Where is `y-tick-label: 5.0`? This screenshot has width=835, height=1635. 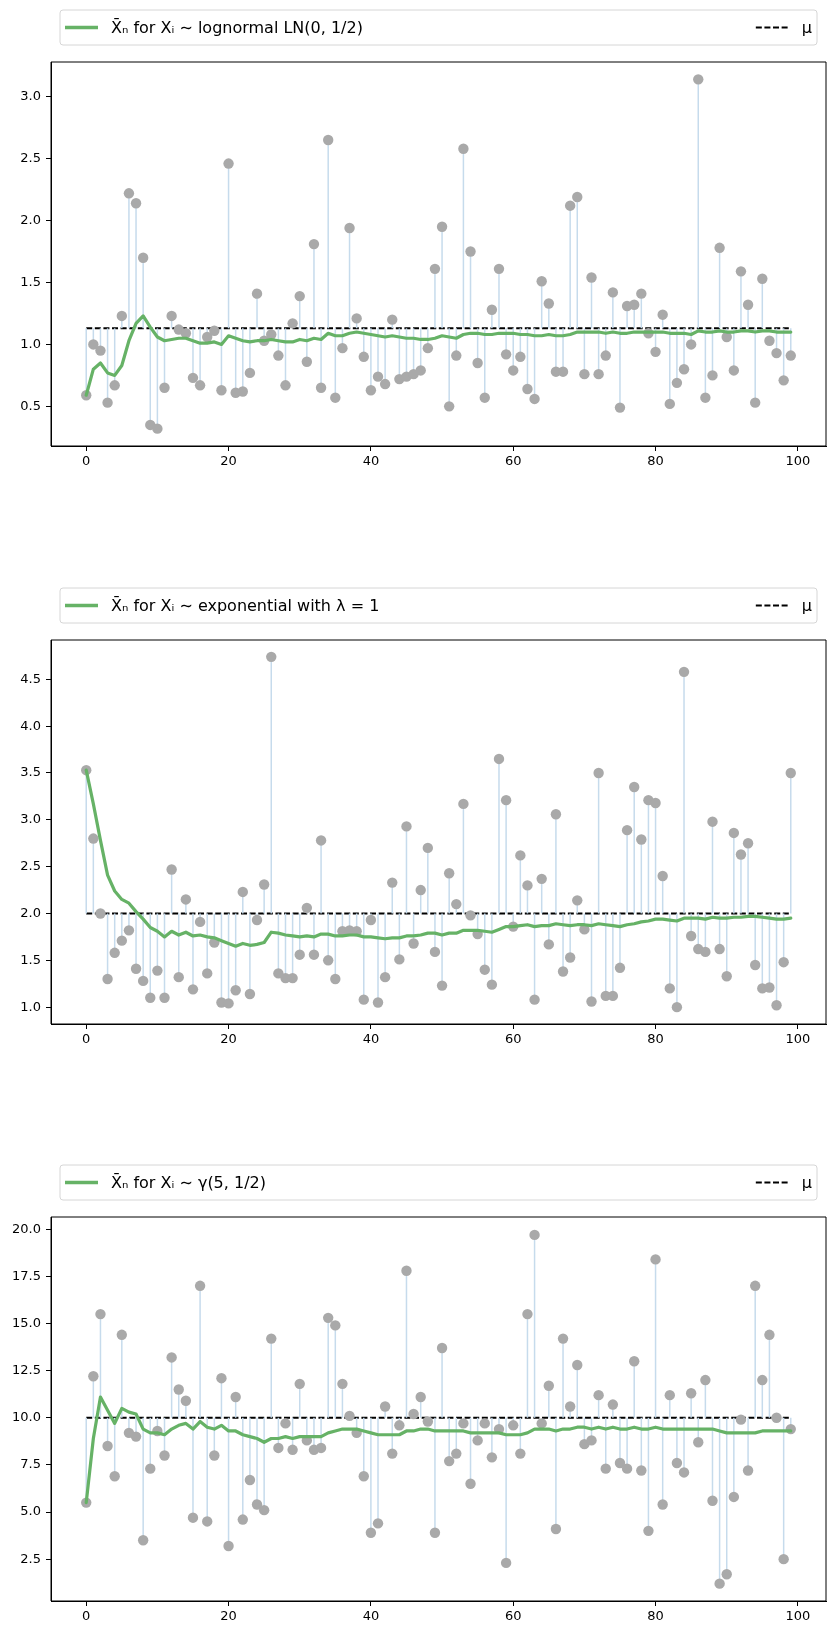
y-tick-label: 5.0 is located at coordinates (30, 1511).